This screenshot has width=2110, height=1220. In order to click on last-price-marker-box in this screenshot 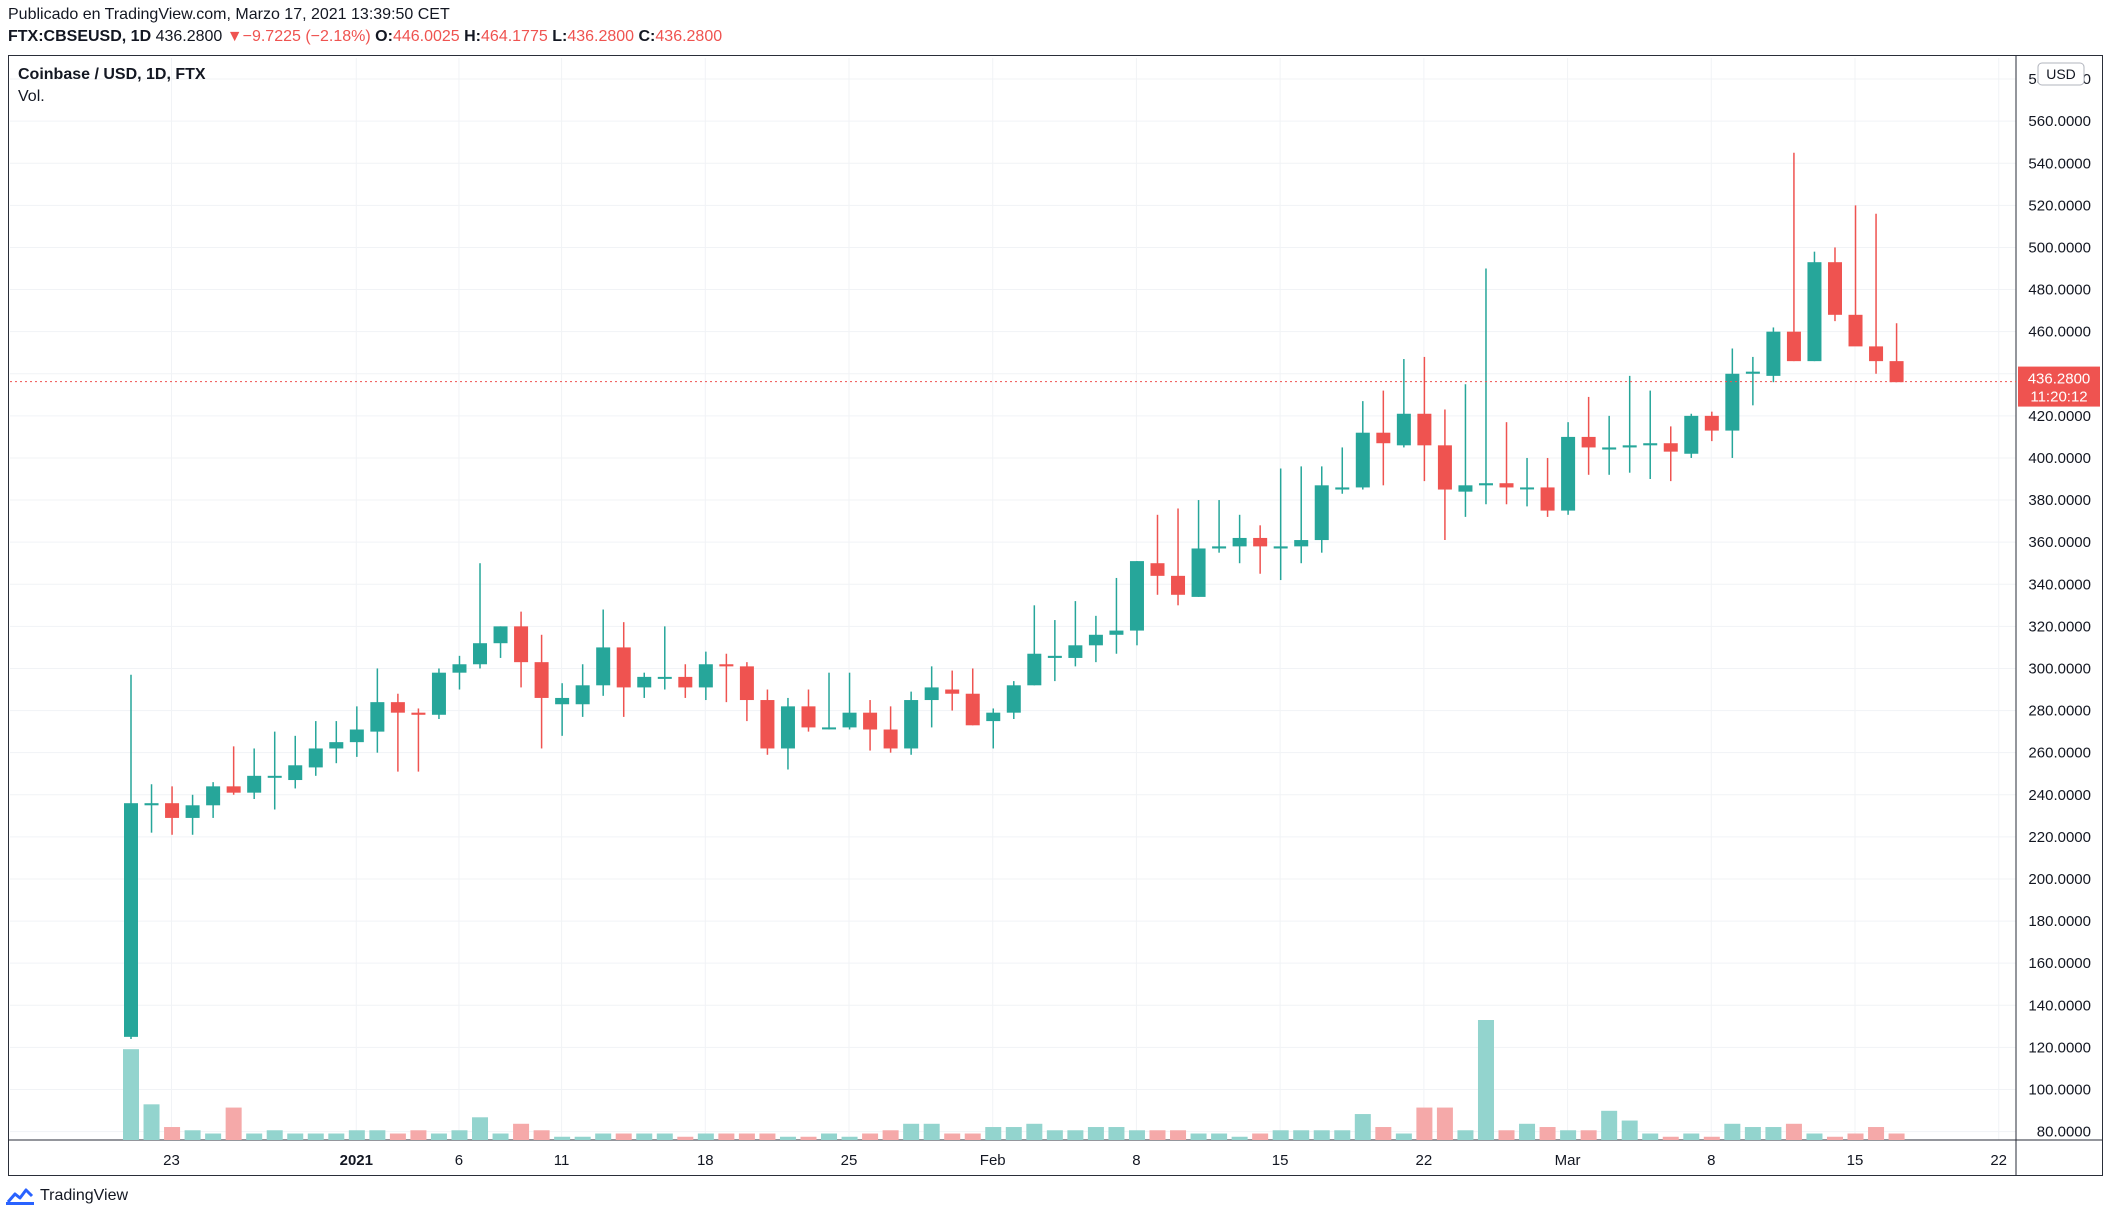, I will do `click(2059, 386)`.